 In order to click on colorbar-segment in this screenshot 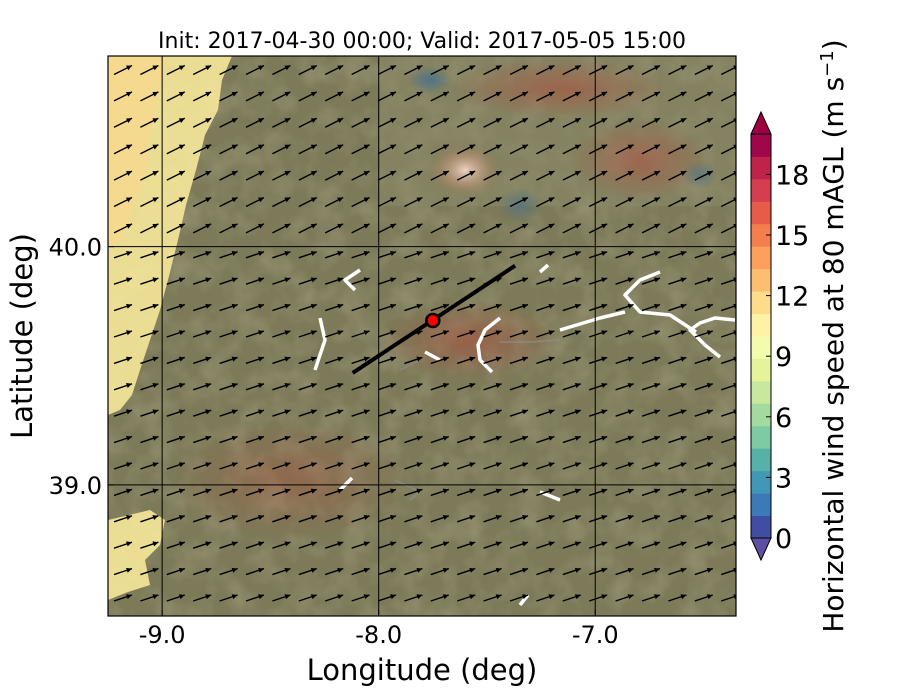, I will do `click(761, 460)`.